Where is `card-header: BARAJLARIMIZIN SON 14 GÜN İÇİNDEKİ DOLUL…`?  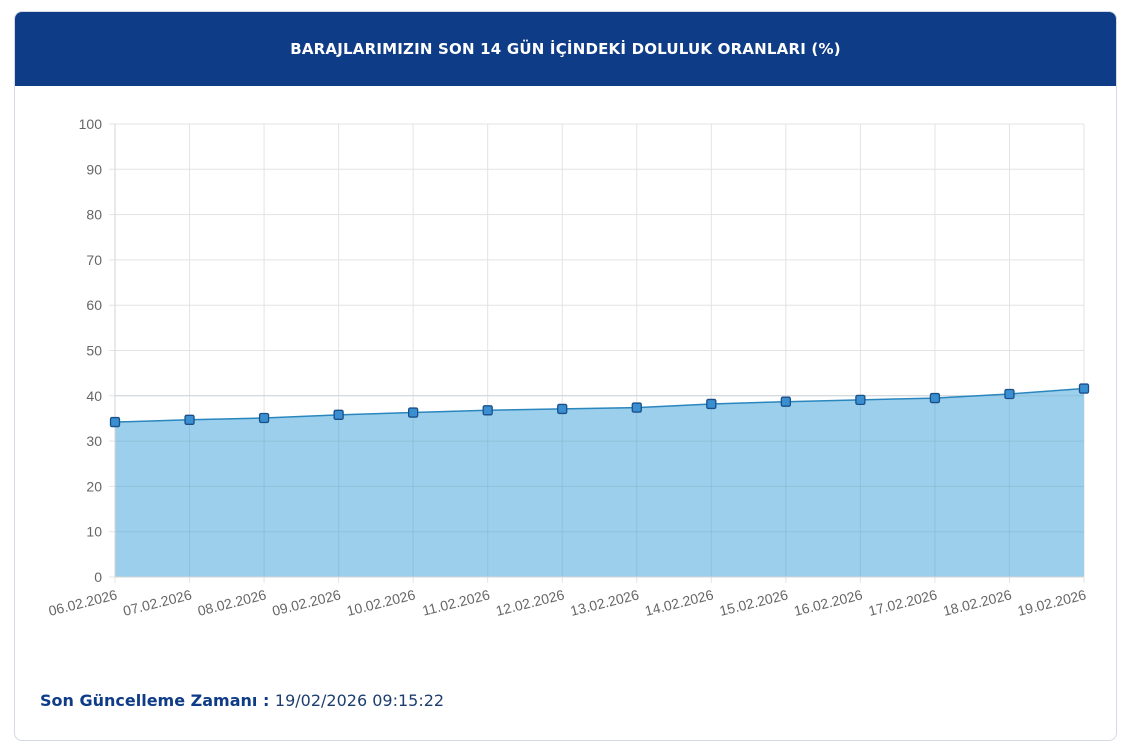 card-header: BARAJLARIMIZIN SON 14 GÜN İÇİNDEKİ DOLUL… is located at coordinates (565, 49).